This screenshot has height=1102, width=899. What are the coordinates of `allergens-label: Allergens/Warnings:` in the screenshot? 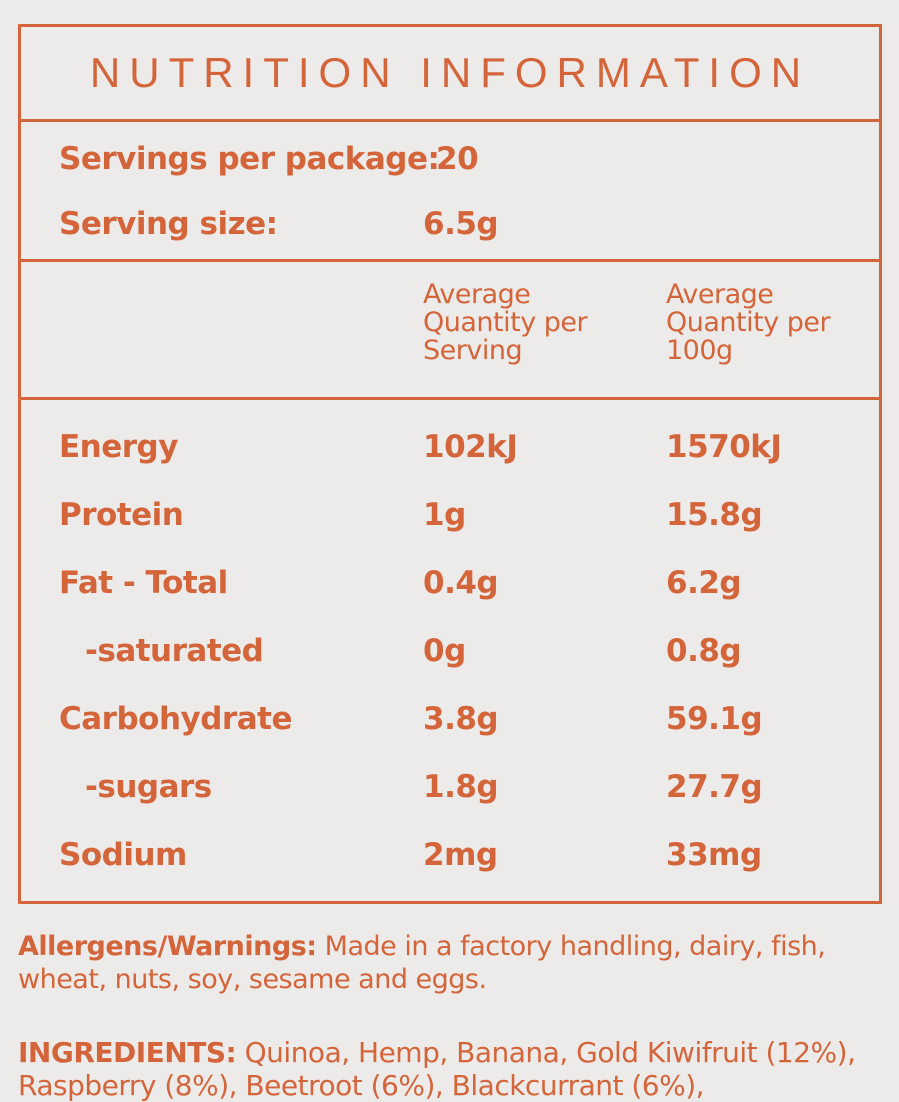 It's located at (167, 946).